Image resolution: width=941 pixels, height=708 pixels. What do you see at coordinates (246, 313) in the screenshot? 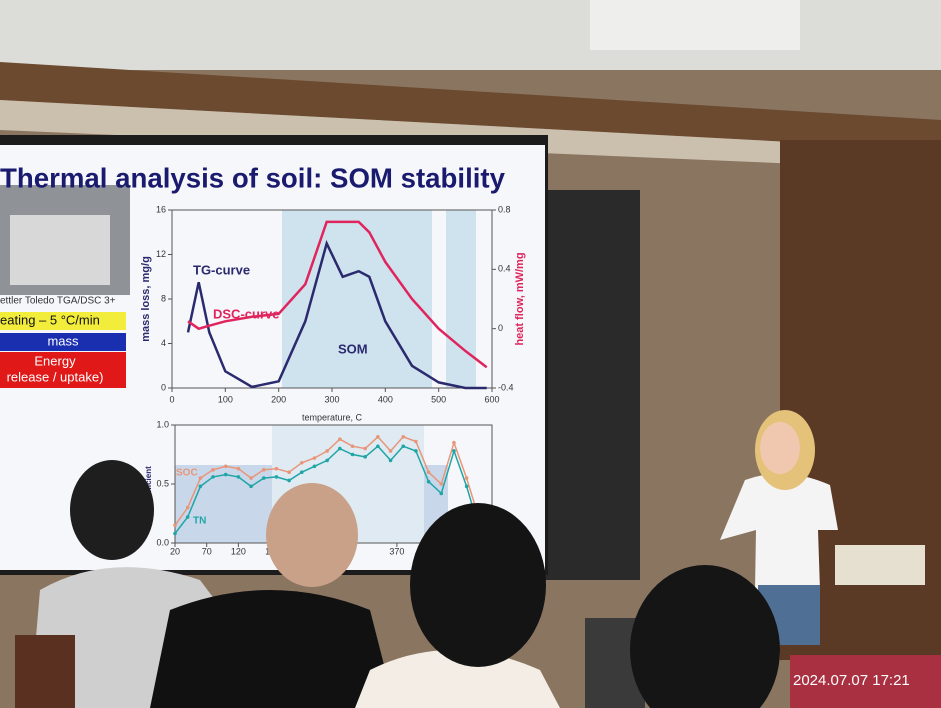
I see `annotation: DSC-curve` at bounding box center [246, 313].